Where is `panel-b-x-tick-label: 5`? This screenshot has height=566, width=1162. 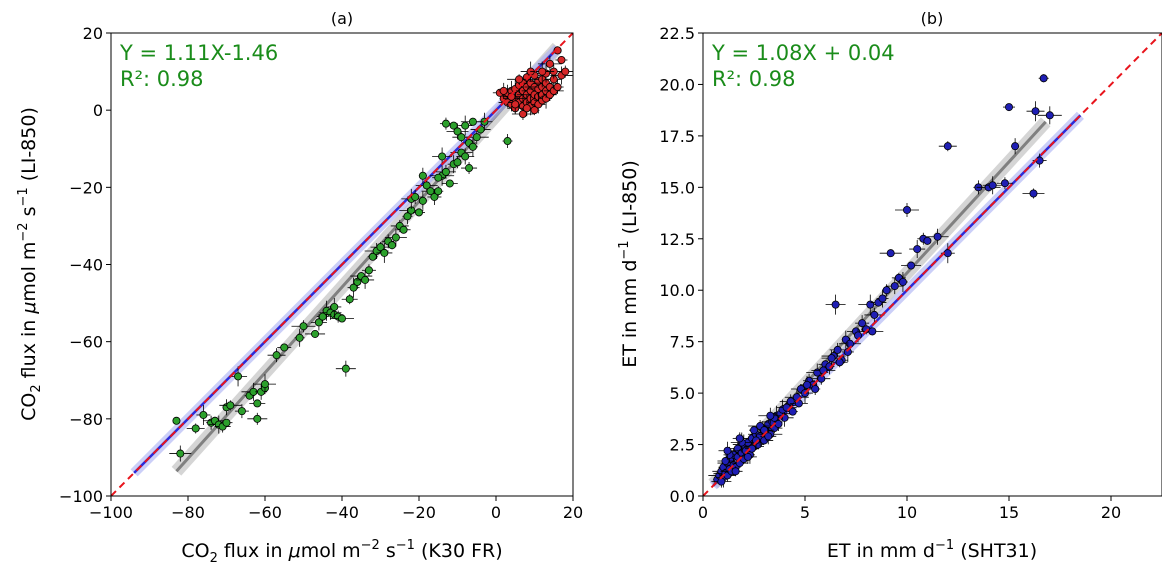 panel-b-x-tick-label: 5 is located at coordinates (805, 512).